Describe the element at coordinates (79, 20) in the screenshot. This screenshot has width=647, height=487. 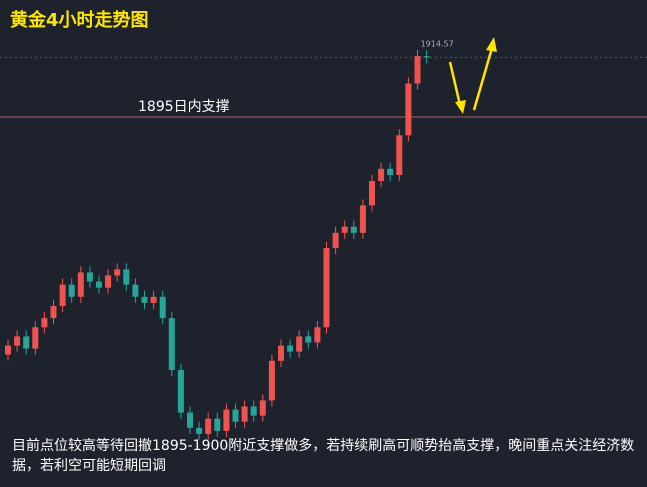
I see `chart-title: 黄金4小时走势图` at that location.